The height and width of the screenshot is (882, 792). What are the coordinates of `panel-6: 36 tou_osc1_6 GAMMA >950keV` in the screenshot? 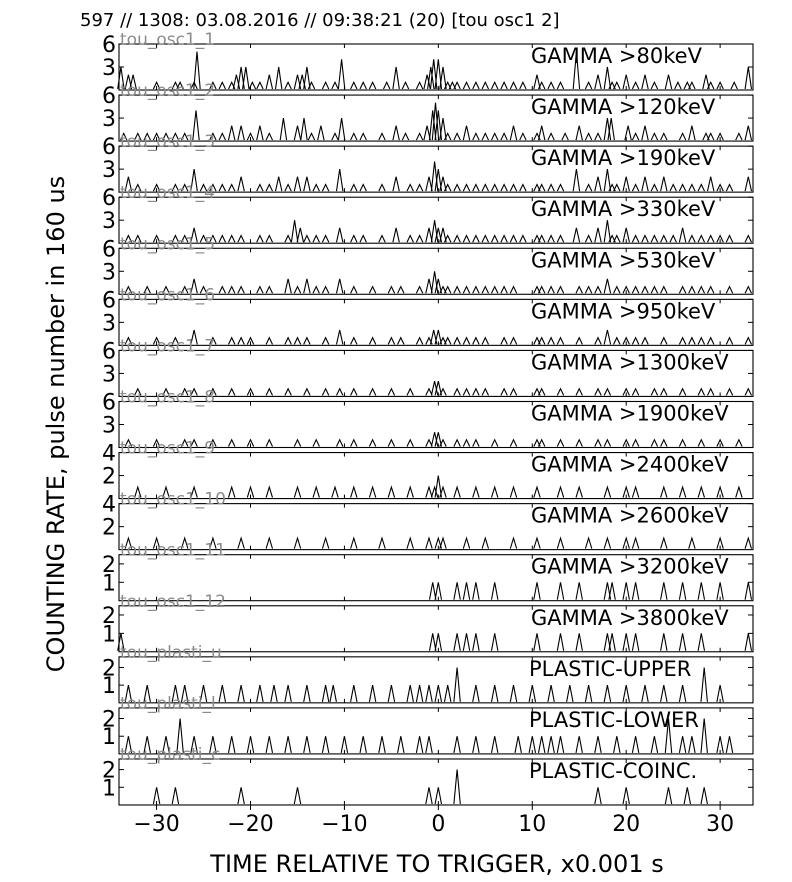 It's located at (428, 315).